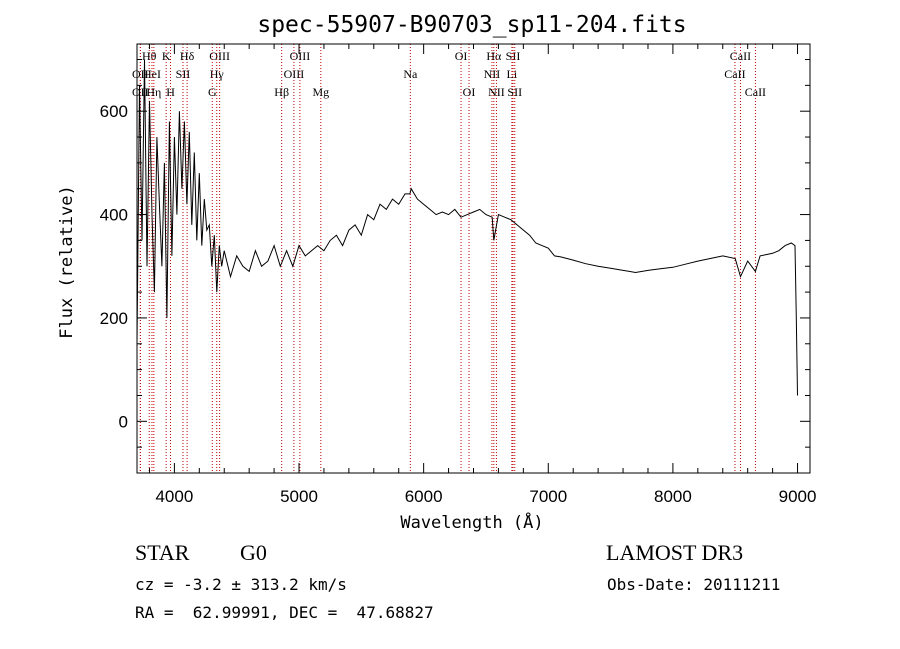 The image size is (900, 649). I want to click on spectral-line-label: H, so click(170, 92).